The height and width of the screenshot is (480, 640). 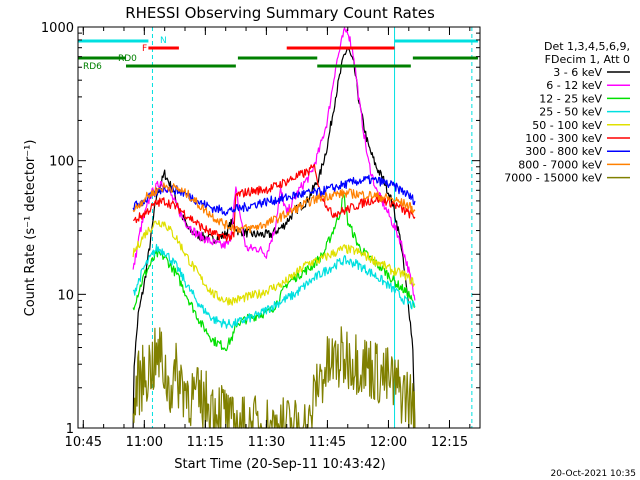 What do you see at coordinates (574, 85) in the screenshot?
I see `legend-label-6-12-kev: 6 - 12 keV` at bounding box center [574, 85].